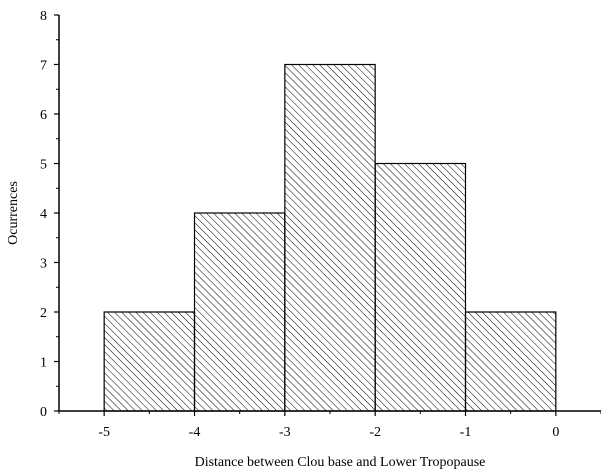  I want to click on x-tick-label: -5, so click(104, 432).